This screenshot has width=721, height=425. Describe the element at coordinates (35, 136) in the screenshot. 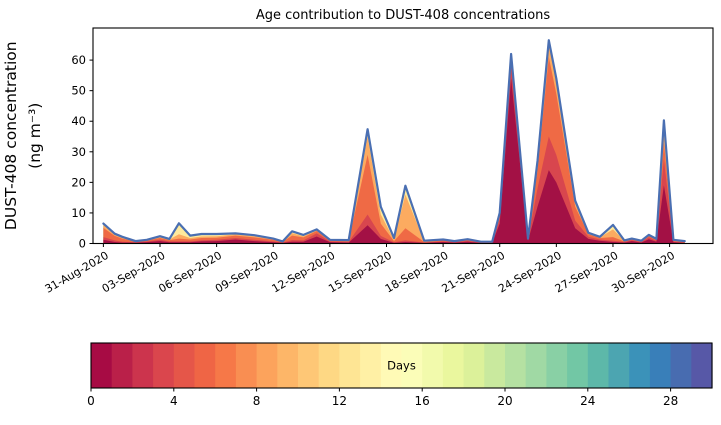

I see `y-axis-label-units: (ng m⁻³)` at that location.